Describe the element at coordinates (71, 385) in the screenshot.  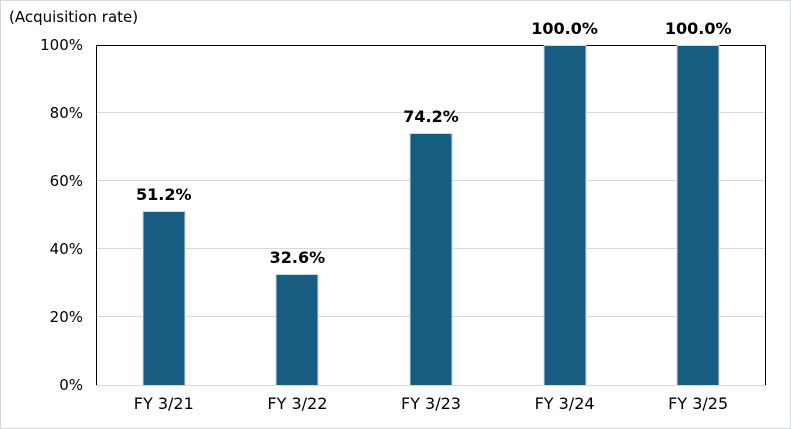
I see `y-axis-tick-label: 0%` at that location.